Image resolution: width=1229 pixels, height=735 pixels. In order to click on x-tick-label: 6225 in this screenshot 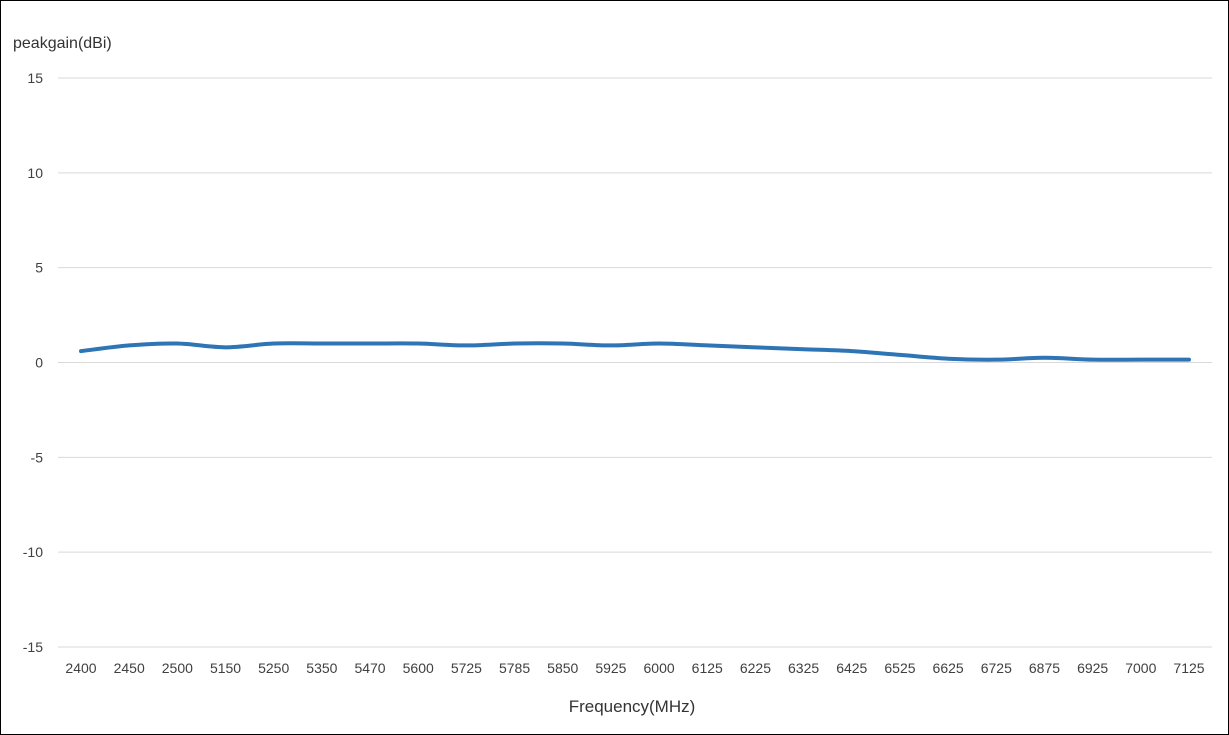, I will do `click(755, 668)`.